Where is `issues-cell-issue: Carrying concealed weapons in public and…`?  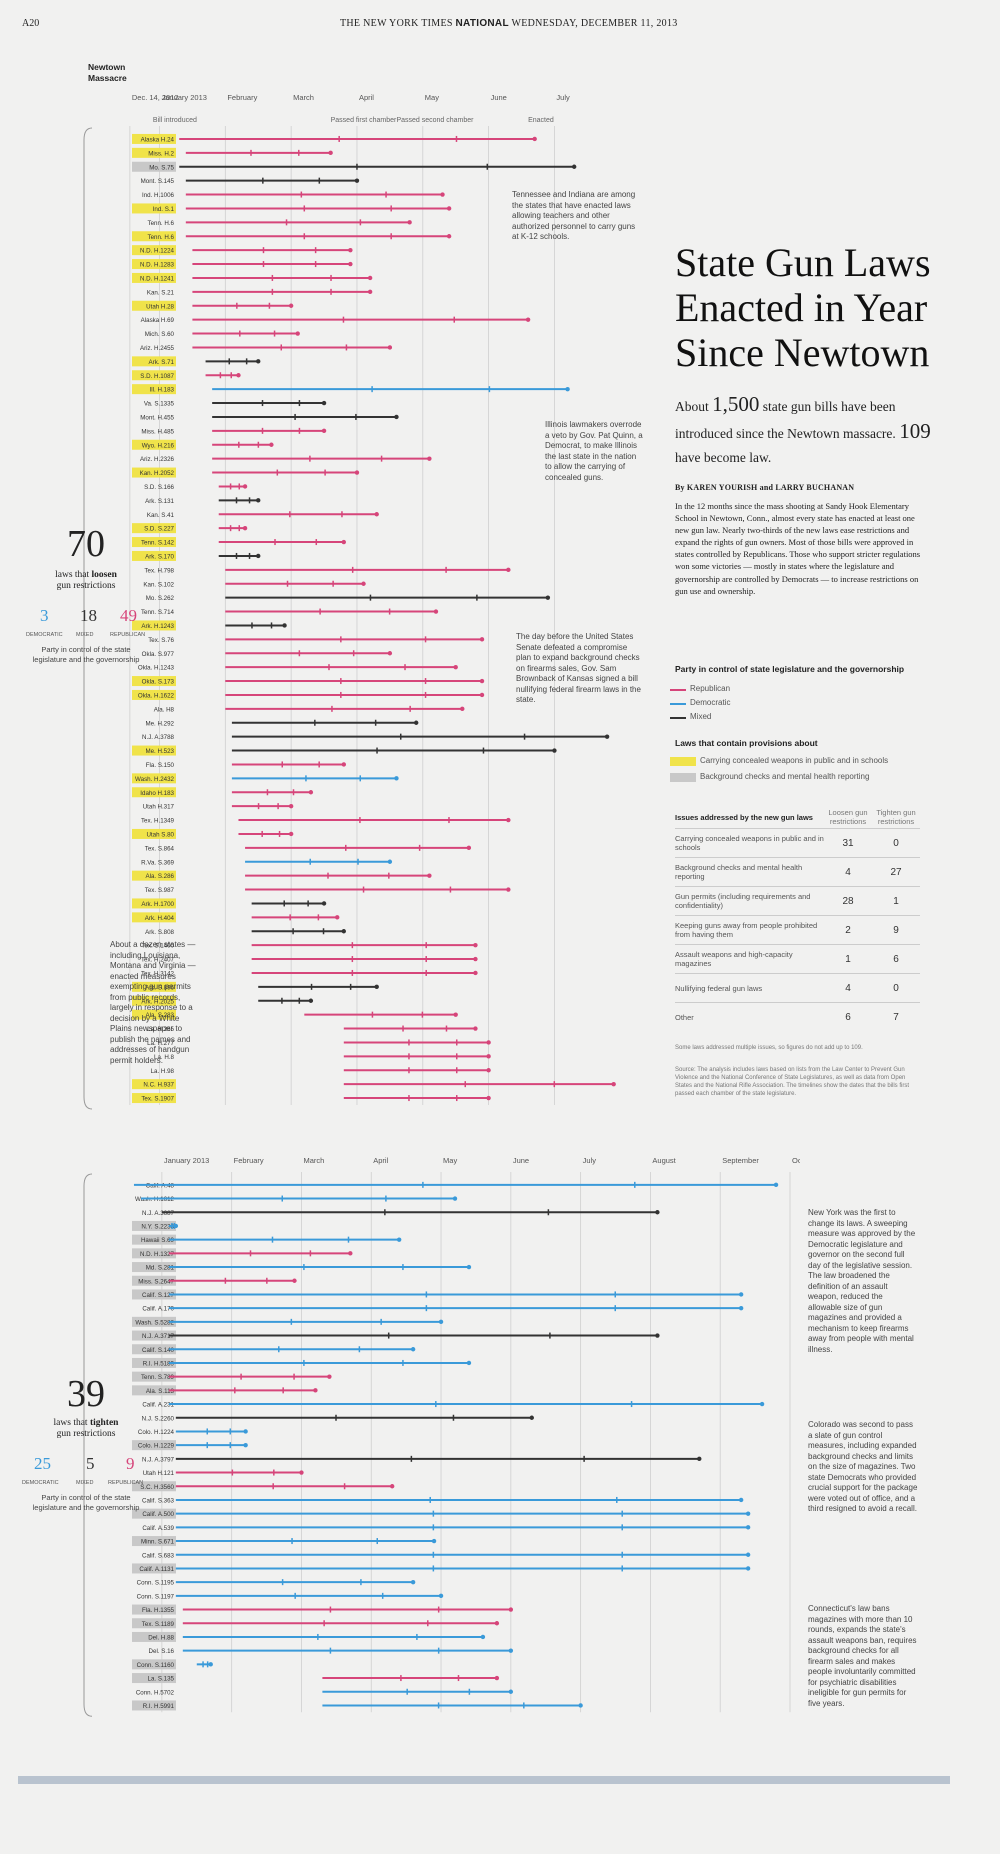 issues-cell-issue: Carrying concealed weapons in public and… is located at coordinates (749, 843).